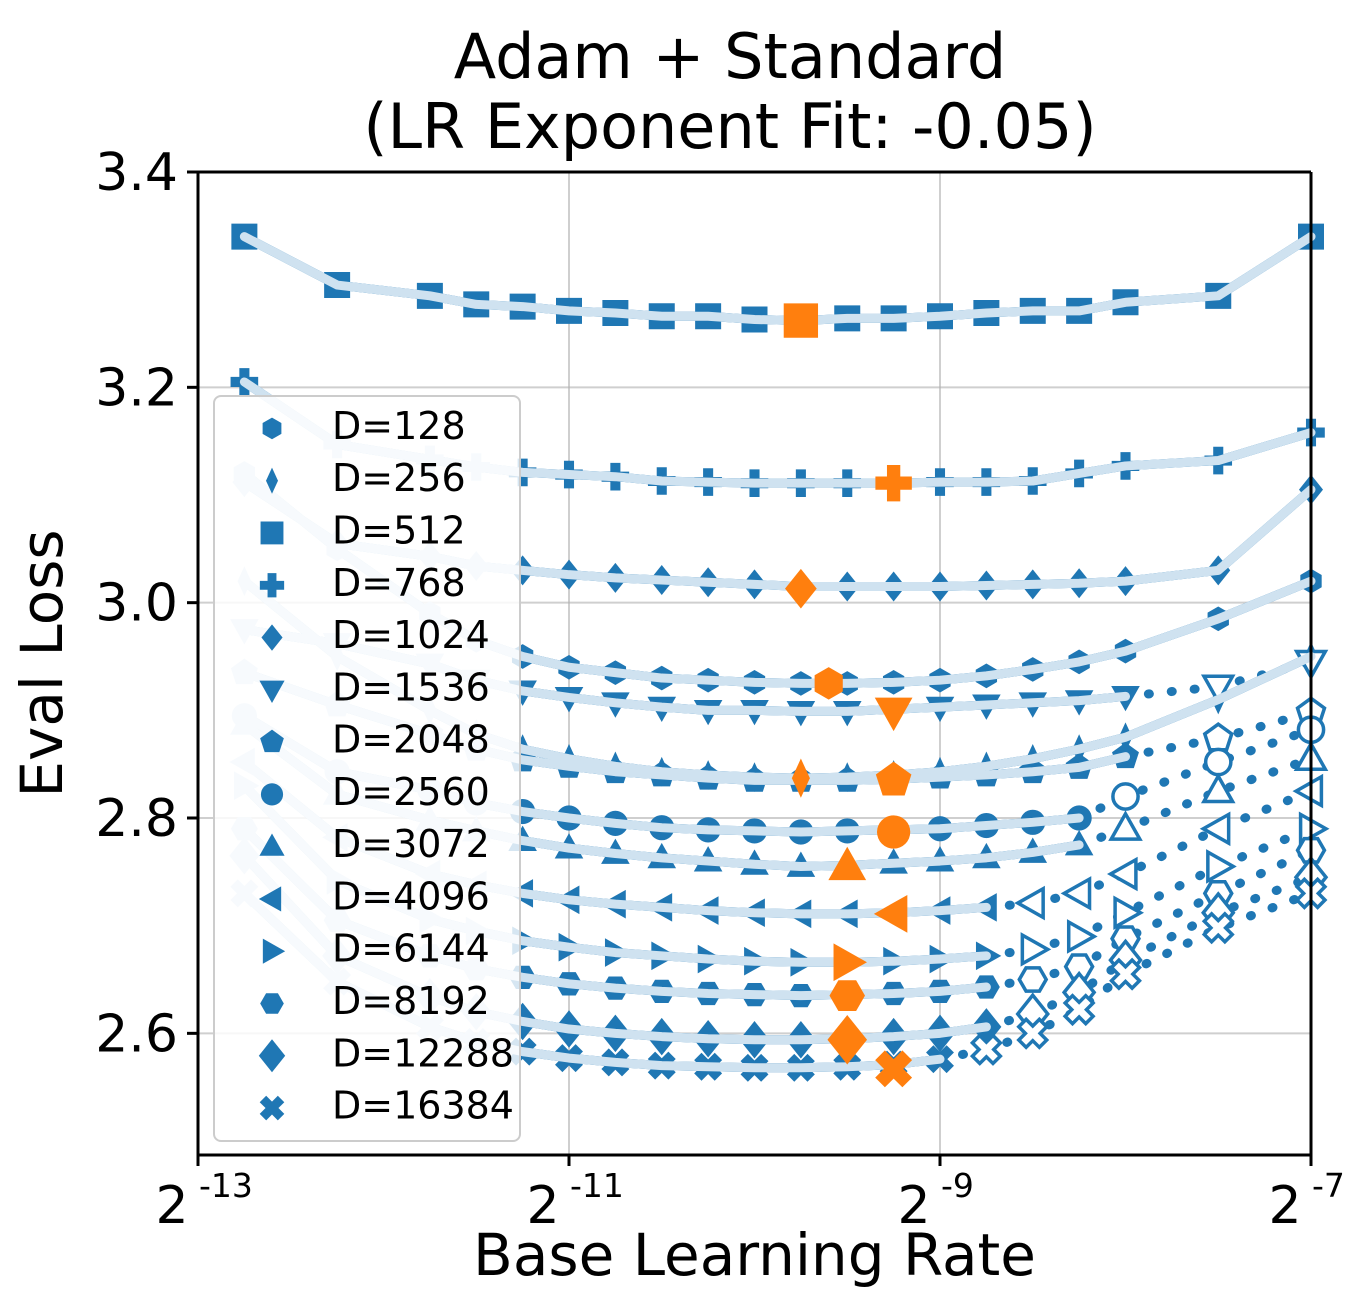  What do you see at coordinates (411, 792) in the screenshot?
I see `legend-item-label: D=2560` at bounding box center [411, 792].